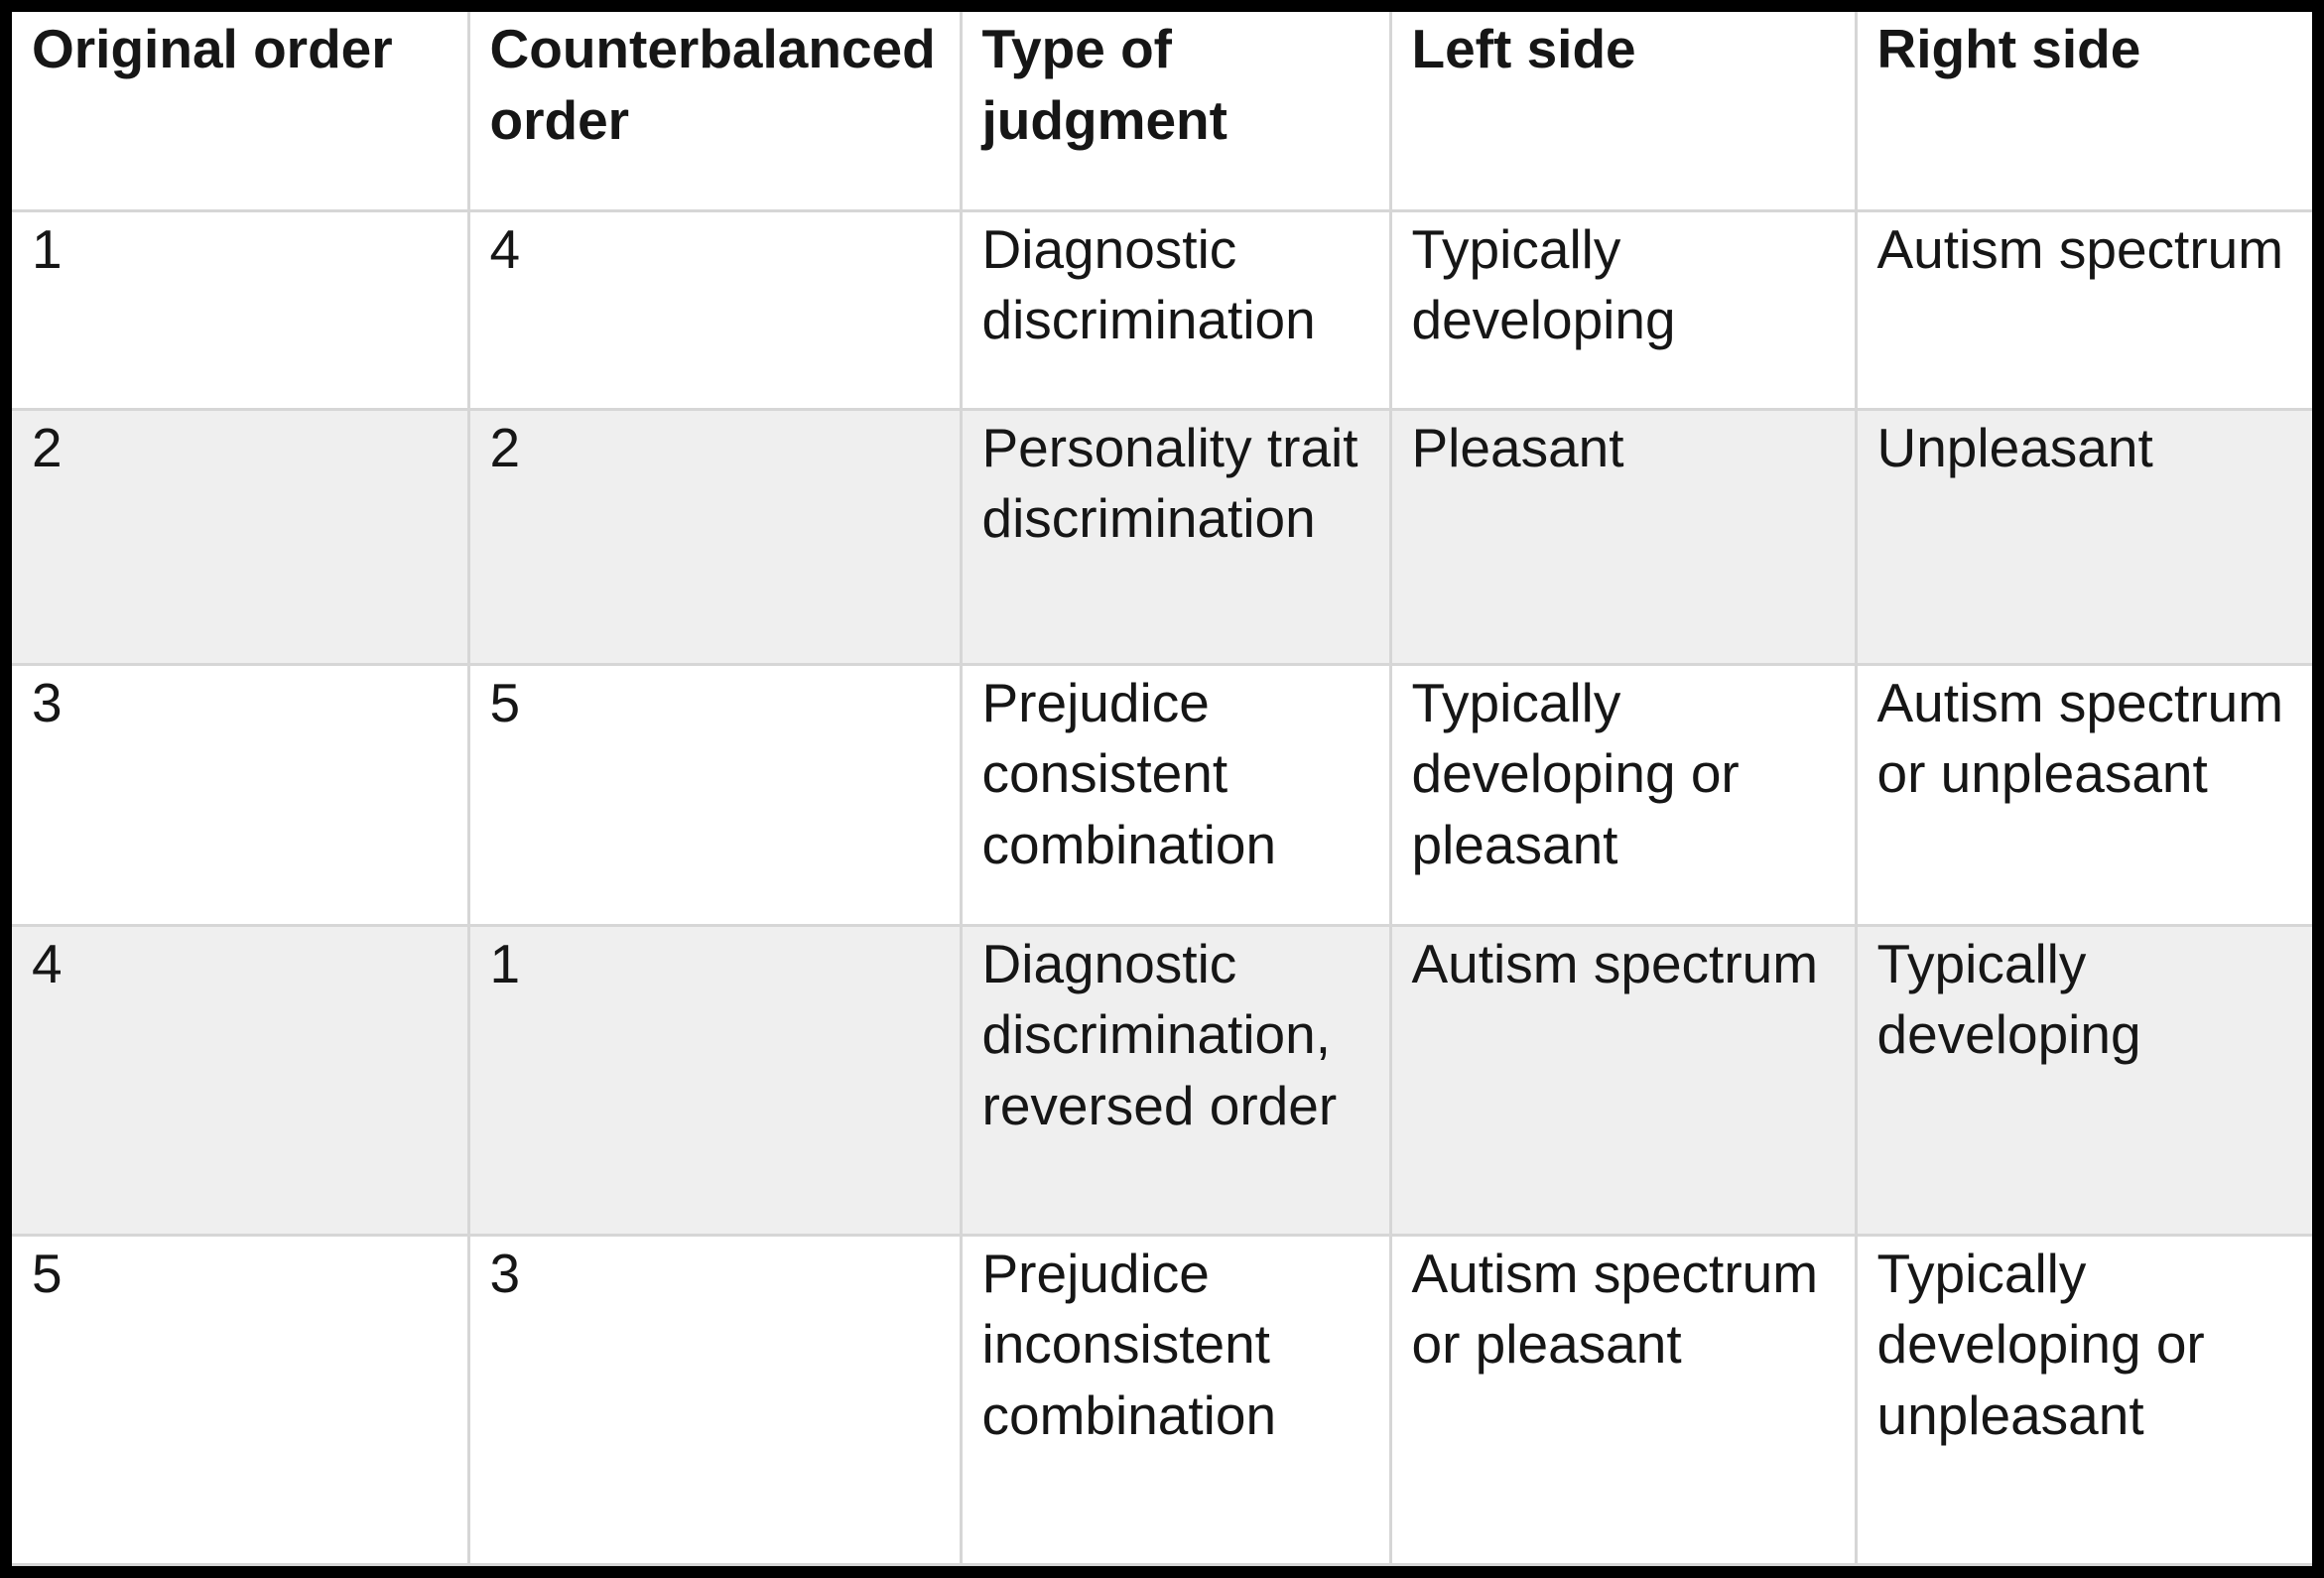 This screenshot has height=1578, width=2324. Describe the element at coordinates (2083, 536) in the screenshot. I see `cell-right-side: Unpleasant` at that location.